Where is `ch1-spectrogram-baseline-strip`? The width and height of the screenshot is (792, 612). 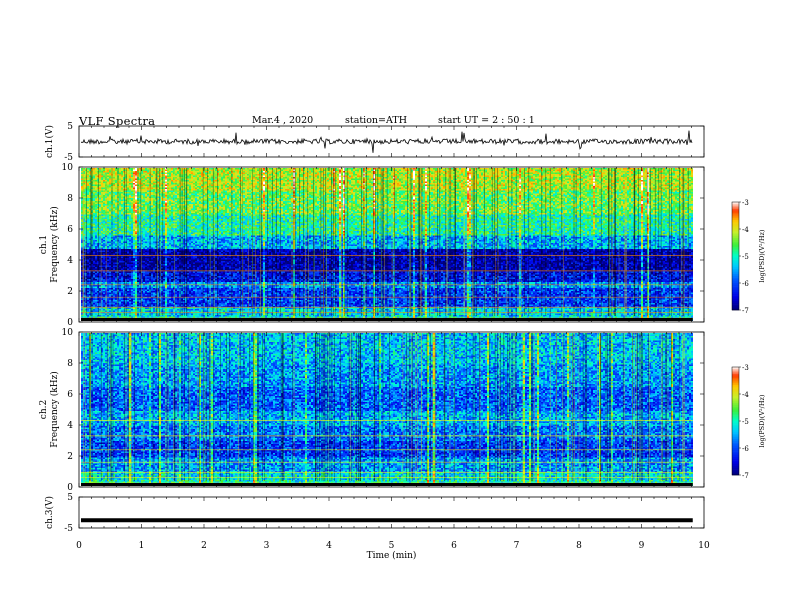 ch1-spectrogram-baseline-strip is located at coordinates (387, 319).